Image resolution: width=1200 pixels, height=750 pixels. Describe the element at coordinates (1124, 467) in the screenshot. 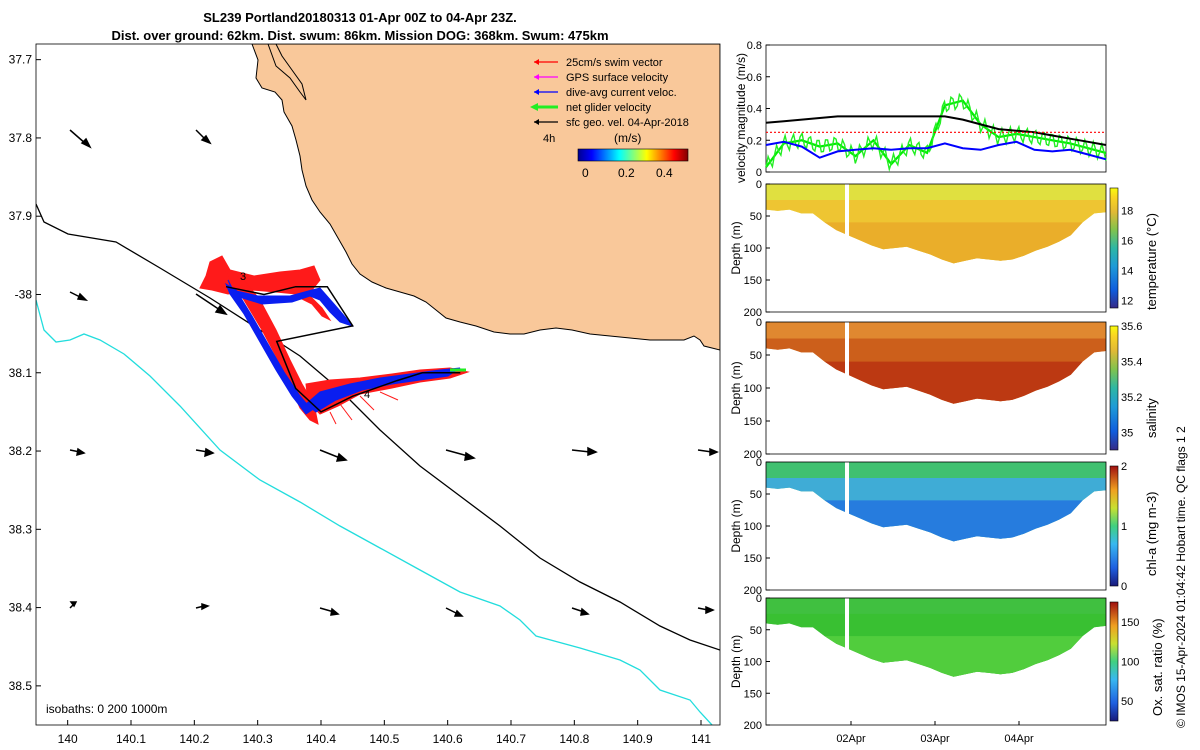

I see `colorbar-tick-label: 2` at that location.